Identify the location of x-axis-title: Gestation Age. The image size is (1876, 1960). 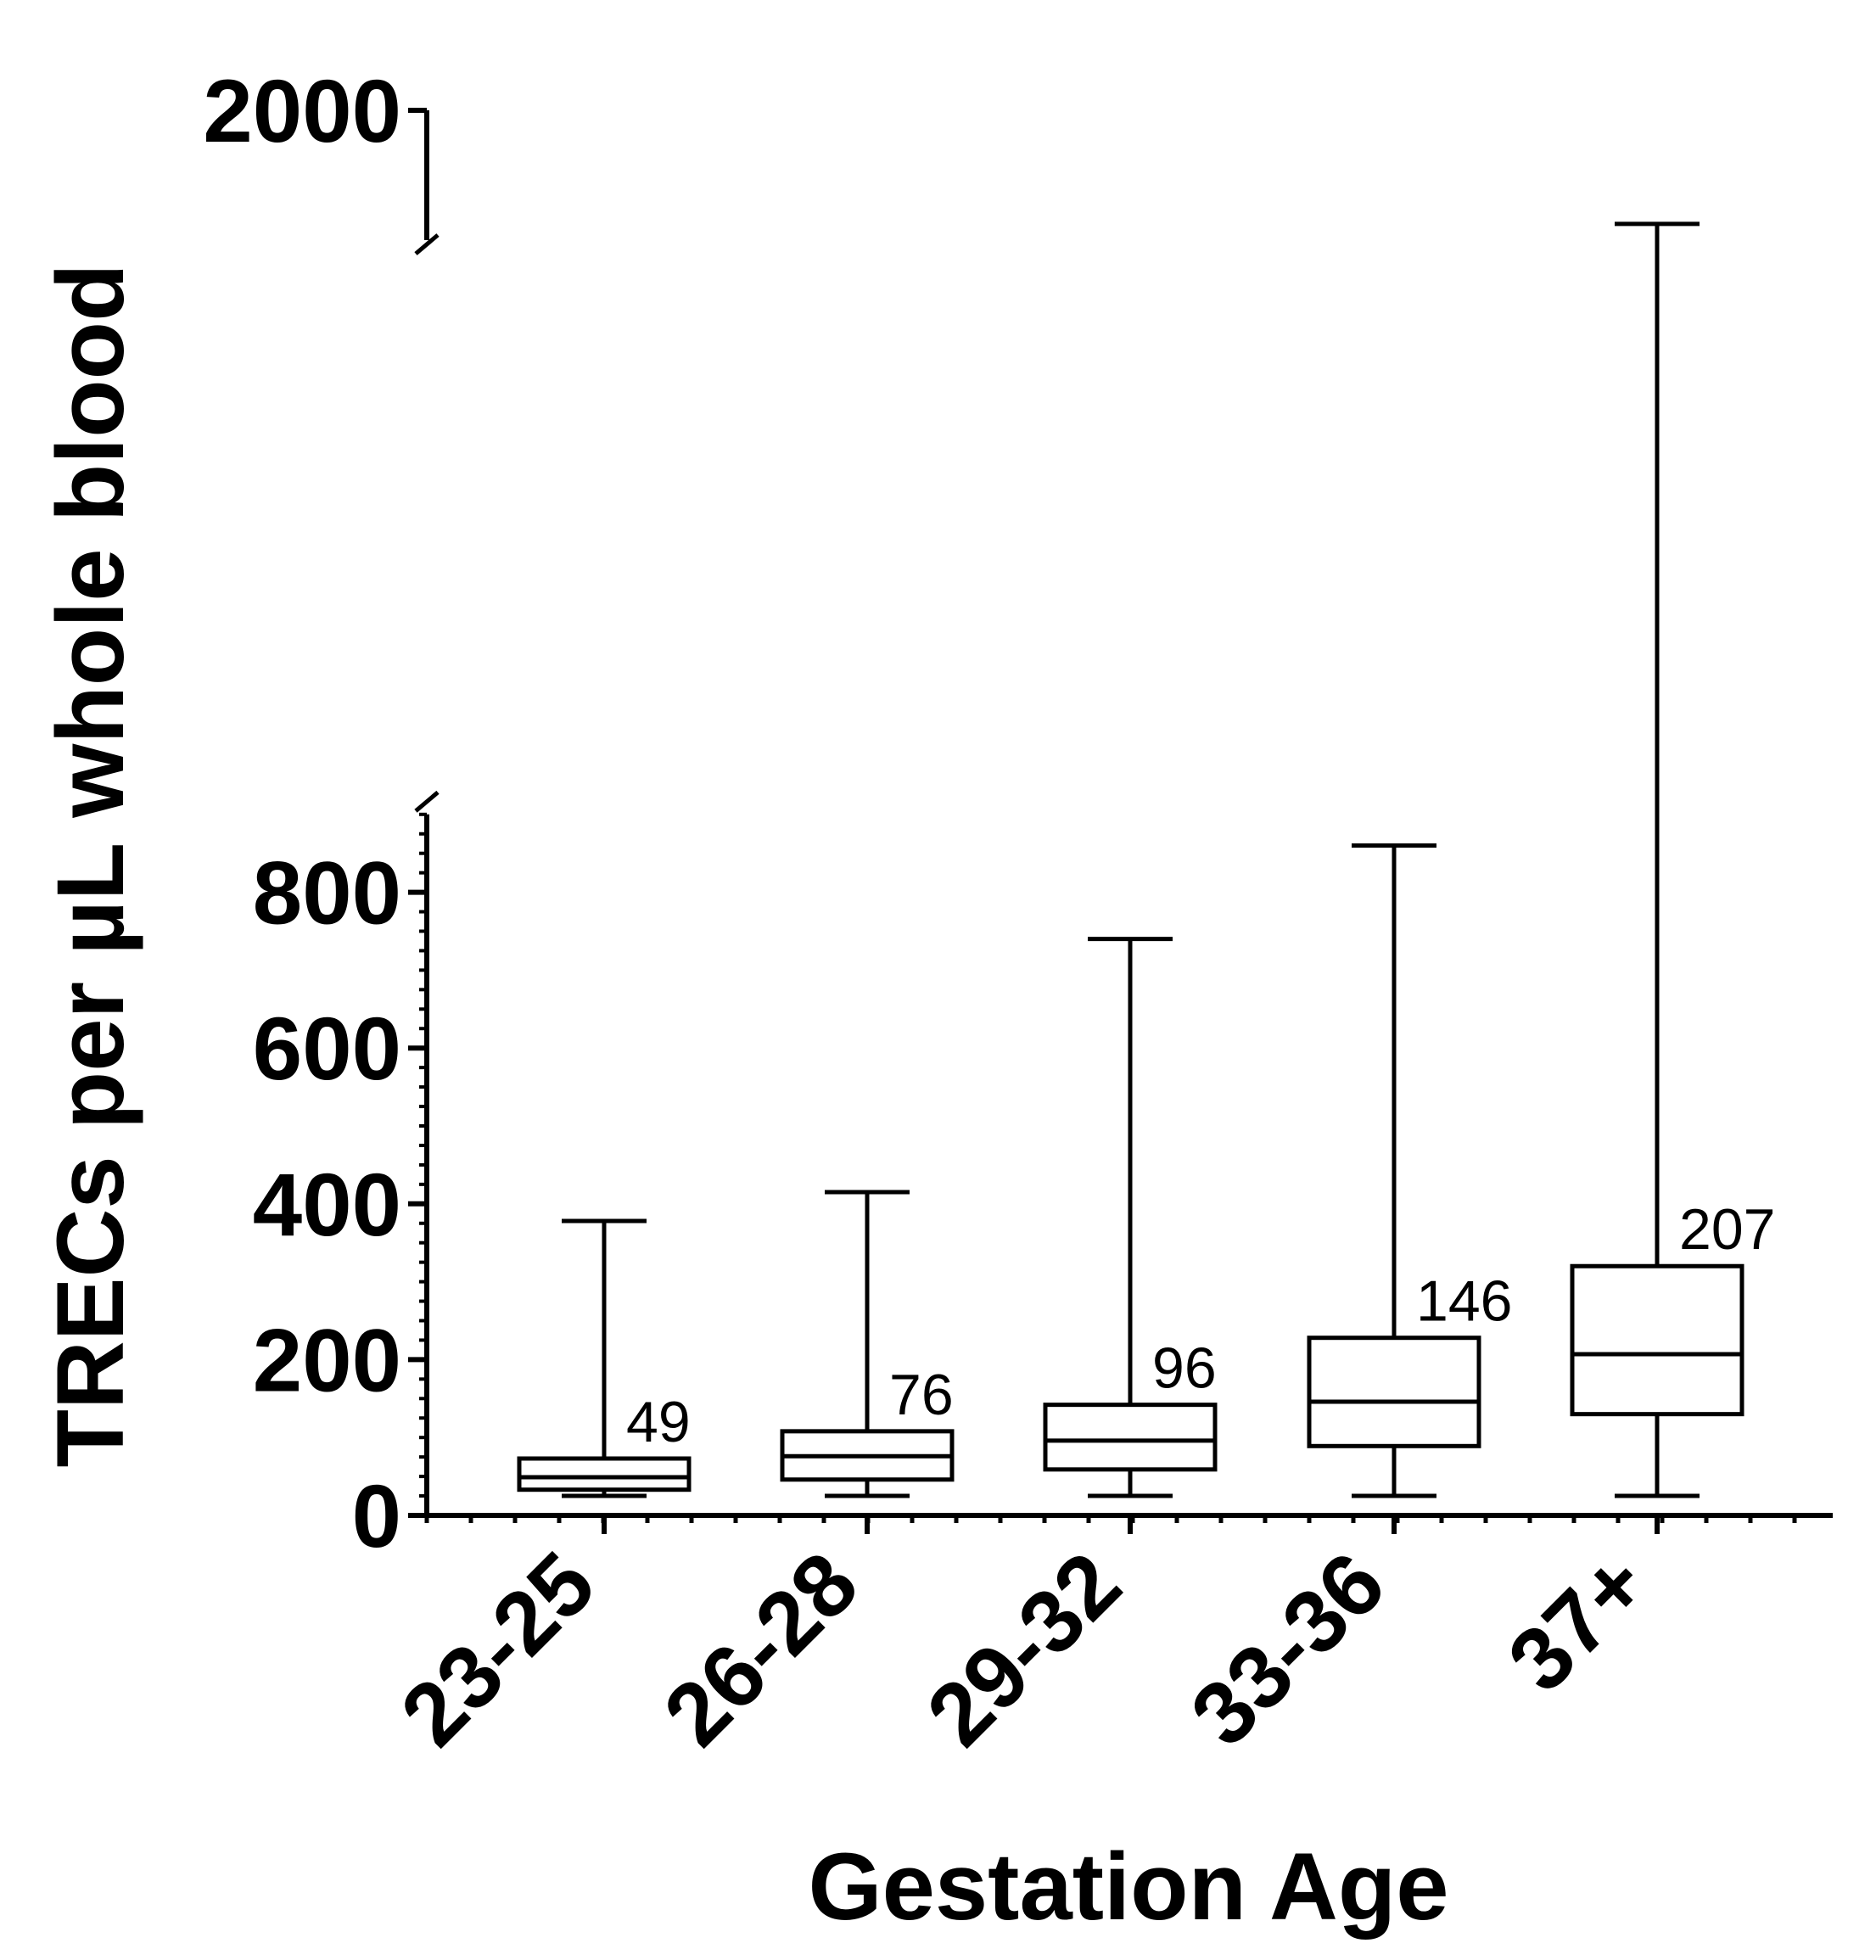
(1128, 1887).